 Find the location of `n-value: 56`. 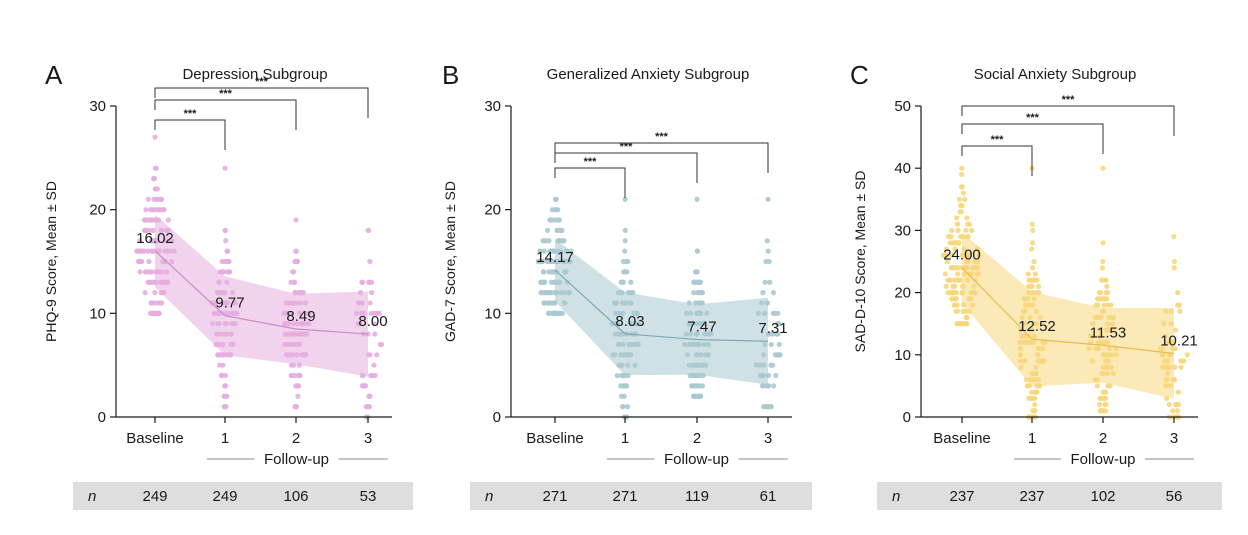

n-value: 56 is located at coordinates (1174, 496).